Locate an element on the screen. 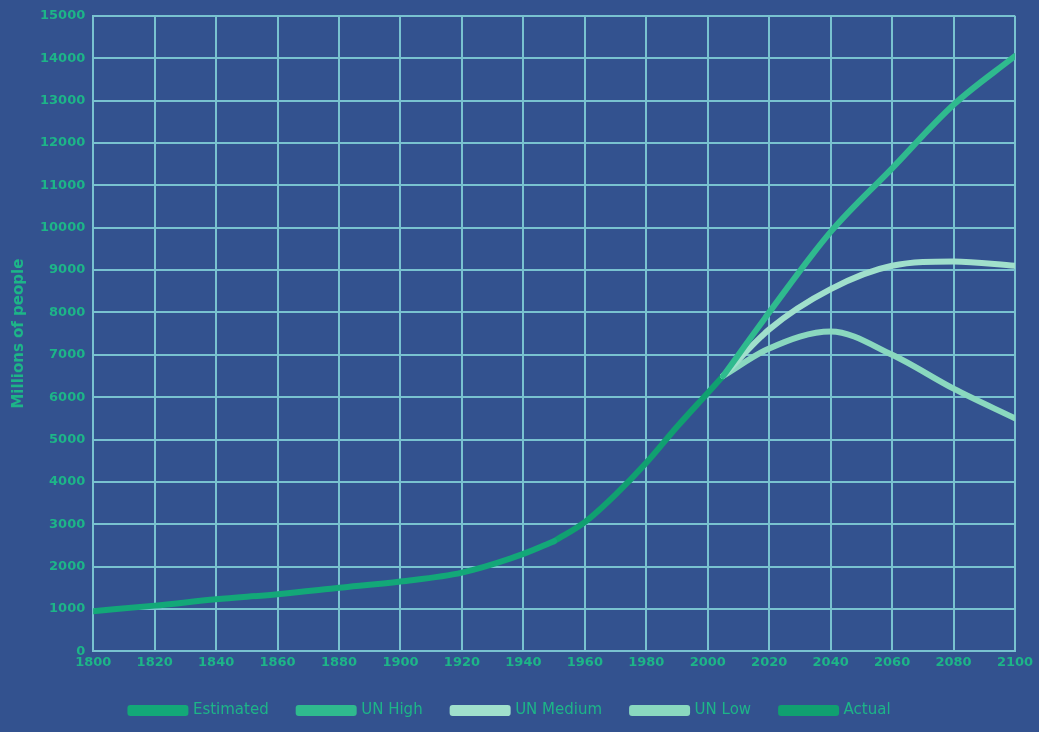 Image resolution: width=1039 pixels, height=732 pixels. y-tick-label: 7000 is located at coordinates (67, 354).